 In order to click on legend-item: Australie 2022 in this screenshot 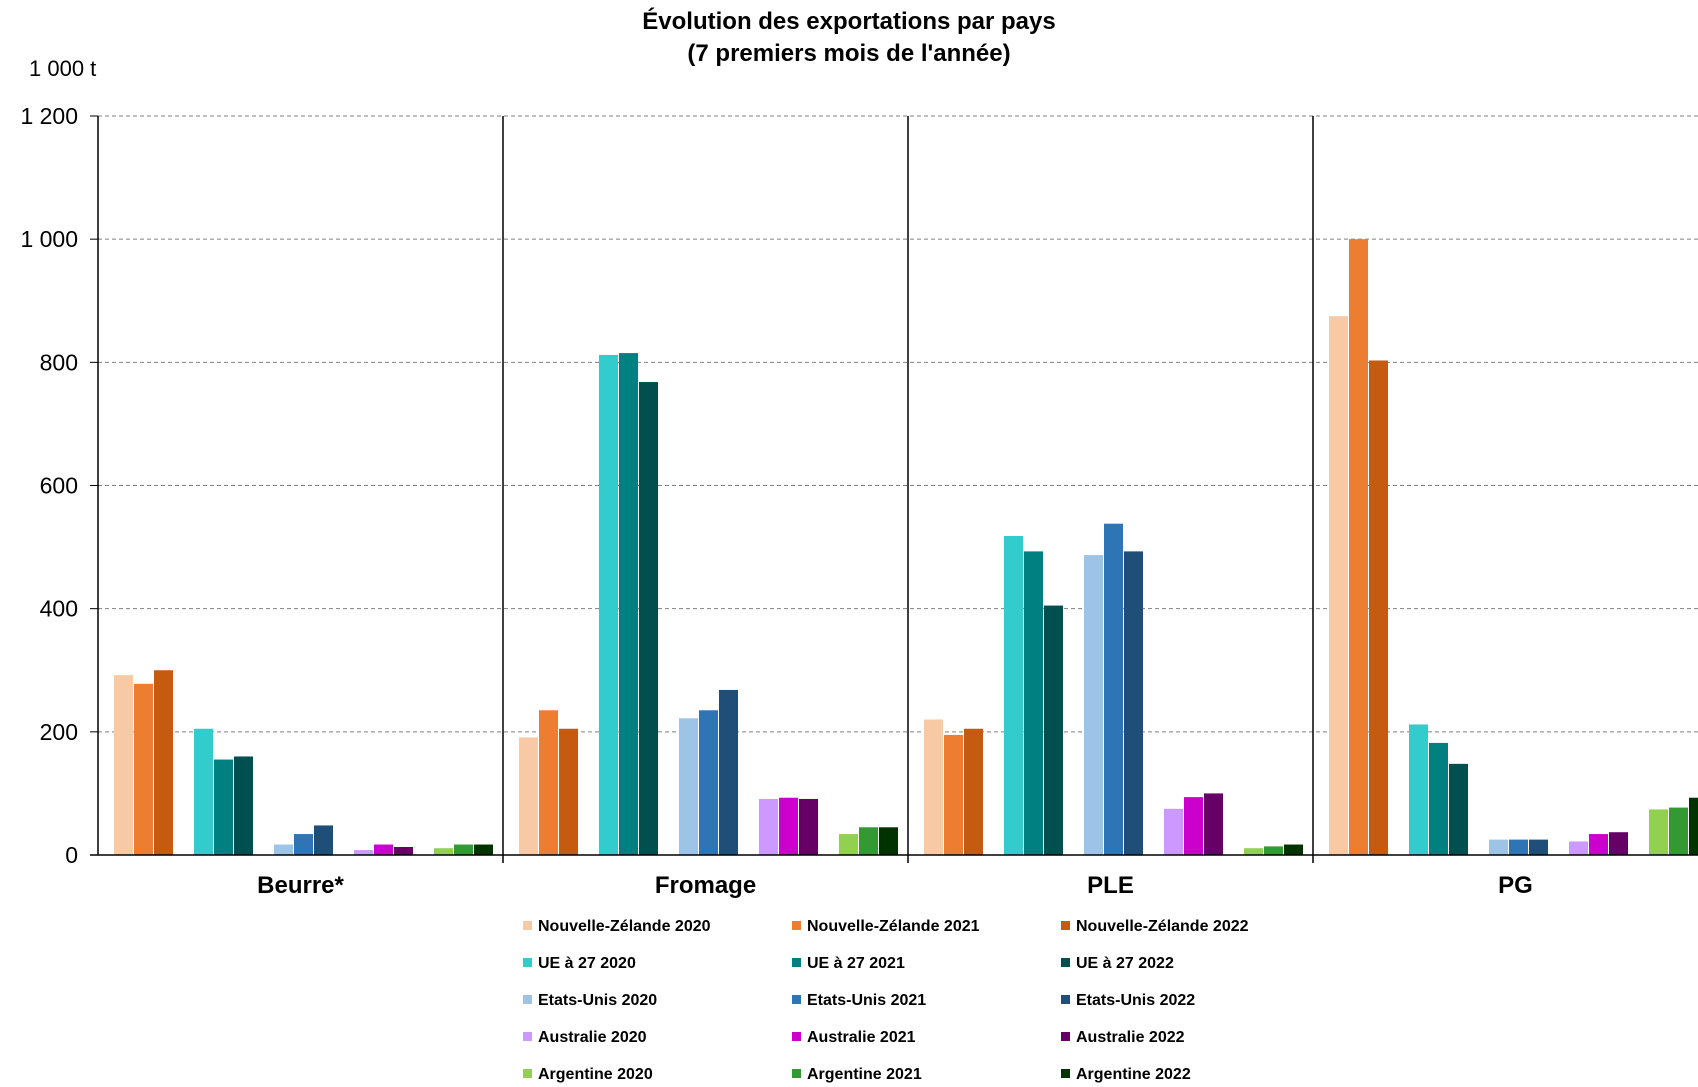, I will do `click(1123, 1038)`.